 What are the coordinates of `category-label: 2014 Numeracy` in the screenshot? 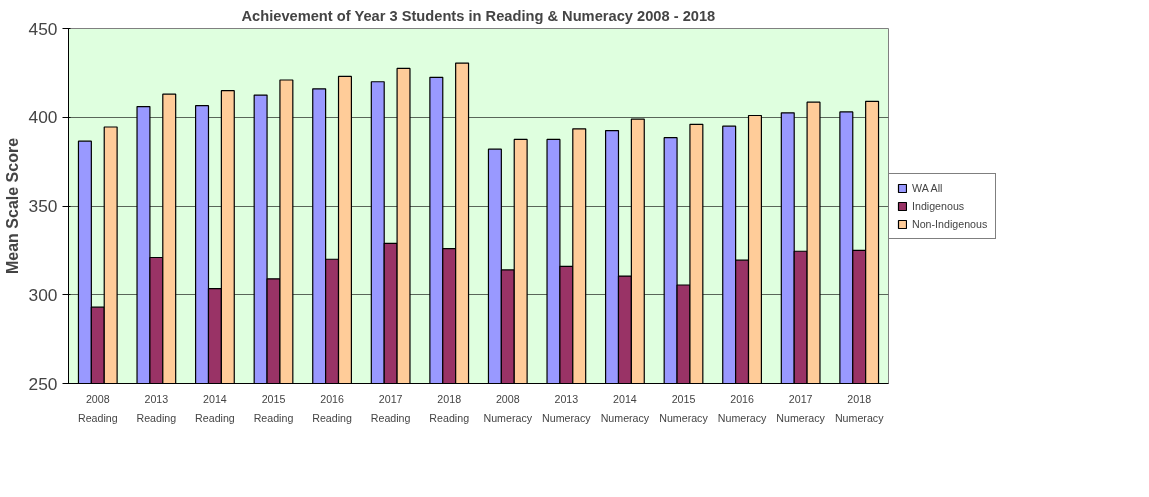 It's located at (625, 408).